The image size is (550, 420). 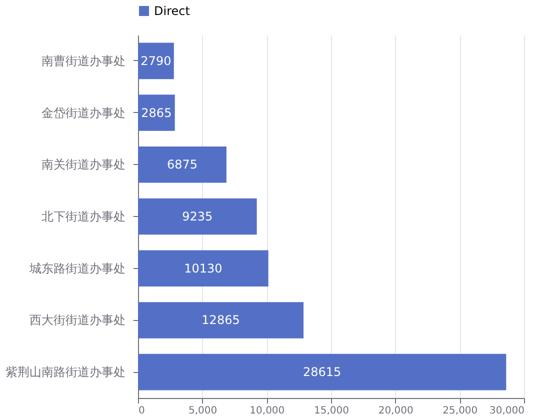 What do you see at coordinates (77, 268) in the screenshot?
I see `y-tick-label: 城东路街道办事处` at bounding box center [77, 268].